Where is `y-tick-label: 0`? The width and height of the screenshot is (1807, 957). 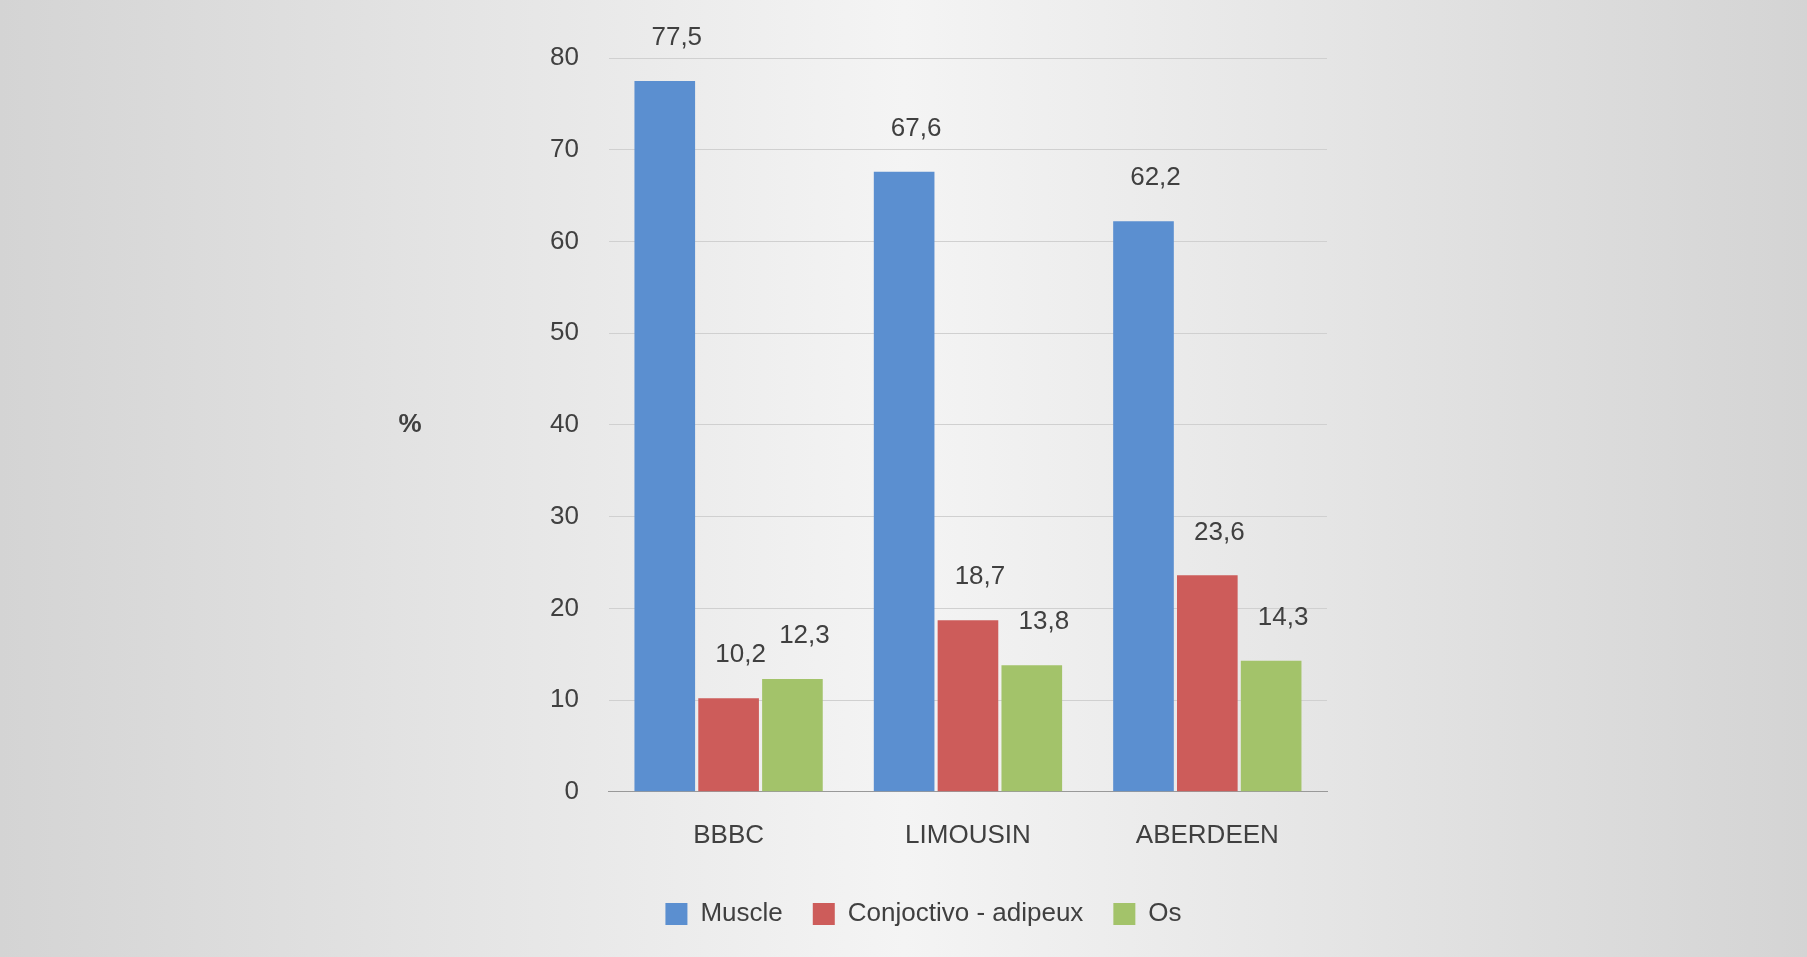 y-tick-label: 0 is located at coordinates (571, 789).